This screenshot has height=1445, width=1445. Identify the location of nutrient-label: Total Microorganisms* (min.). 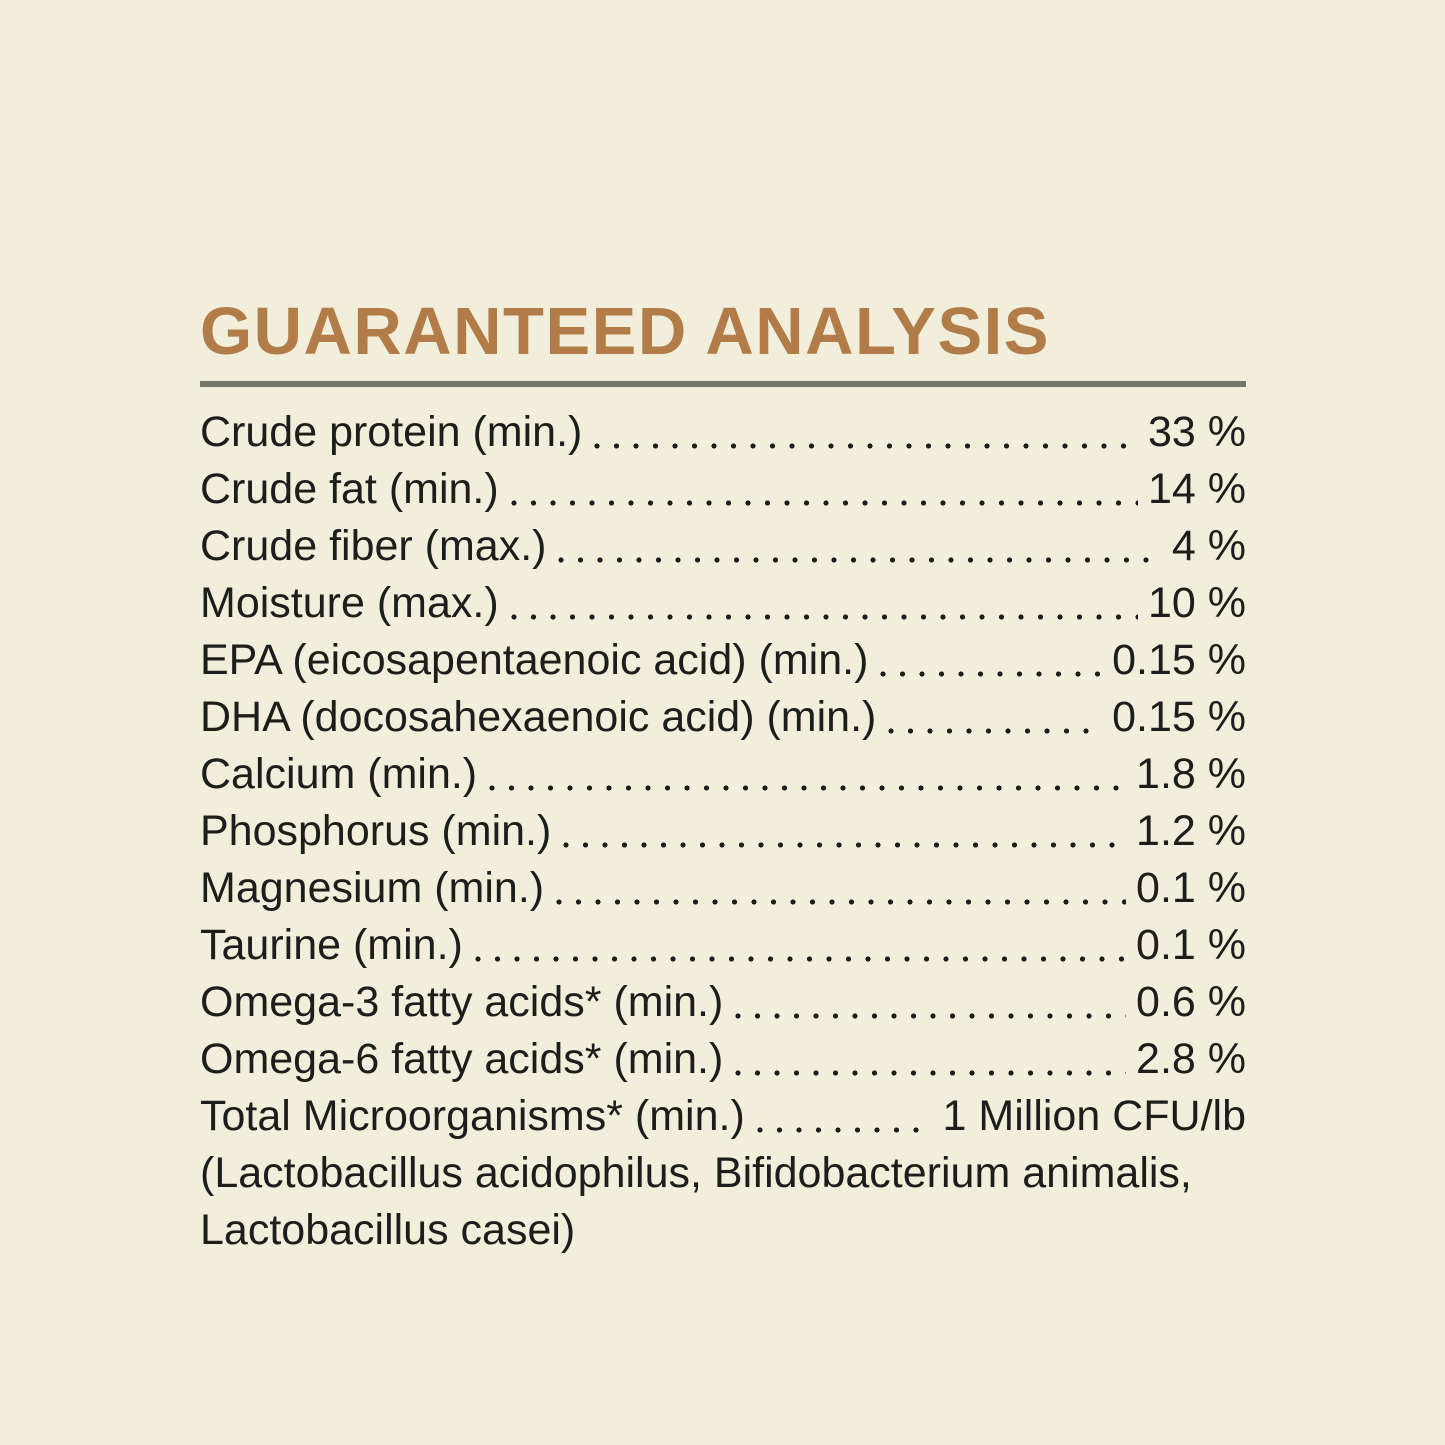
(472, 1116).